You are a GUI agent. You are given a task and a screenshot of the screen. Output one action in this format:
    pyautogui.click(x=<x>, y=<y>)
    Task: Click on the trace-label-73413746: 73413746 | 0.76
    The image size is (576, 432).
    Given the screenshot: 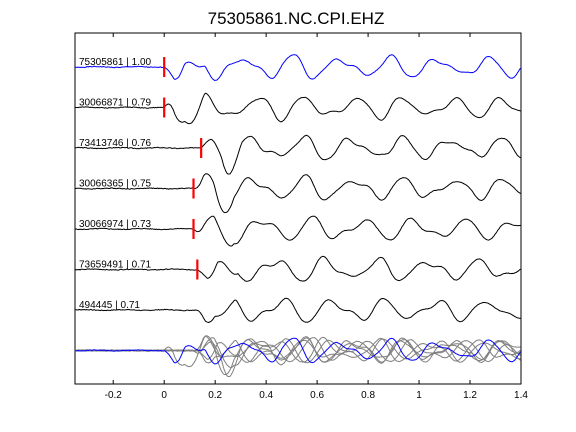 What is the action you would take?
    pyautogui.click(x=115, y=143)
    